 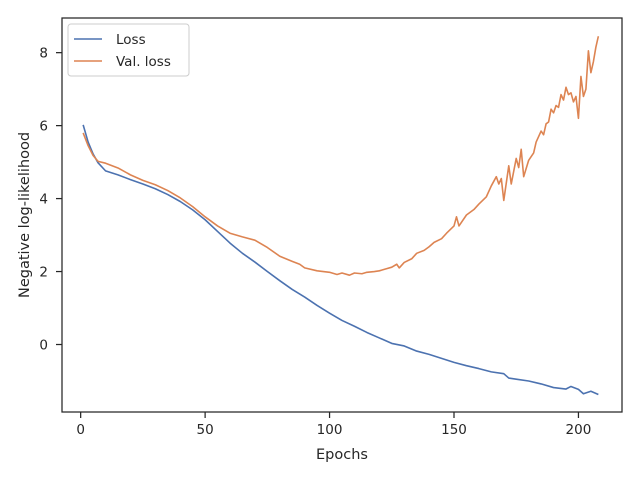 What do you see at coordinates (80, 430) in the screenshot?
I see `x-tick-label: 0` at bounding box center [80, 430].